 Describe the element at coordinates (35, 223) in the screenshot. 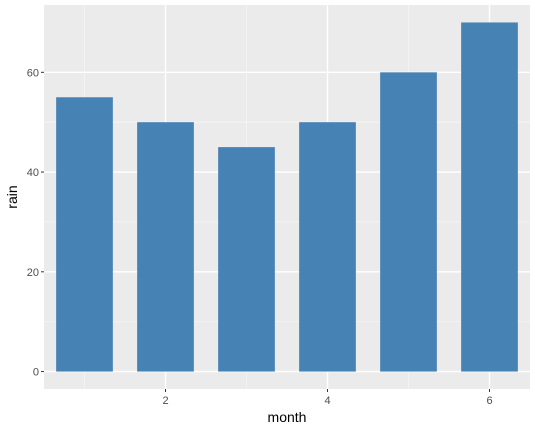

I see `y-axis: 0 20 40 60` at that location.